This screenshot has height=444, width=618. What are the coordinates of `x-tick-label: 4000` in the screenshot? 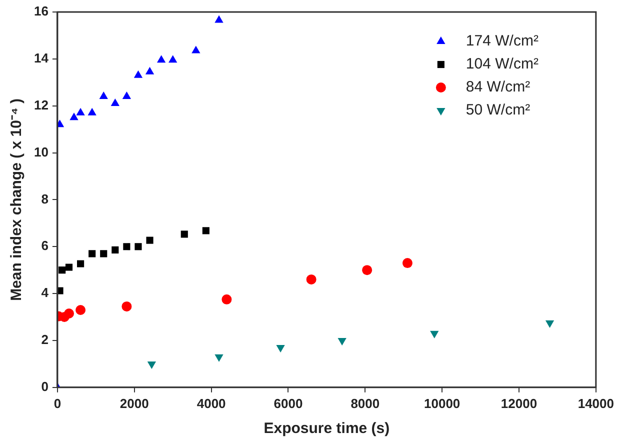 It's located at (211, 403).